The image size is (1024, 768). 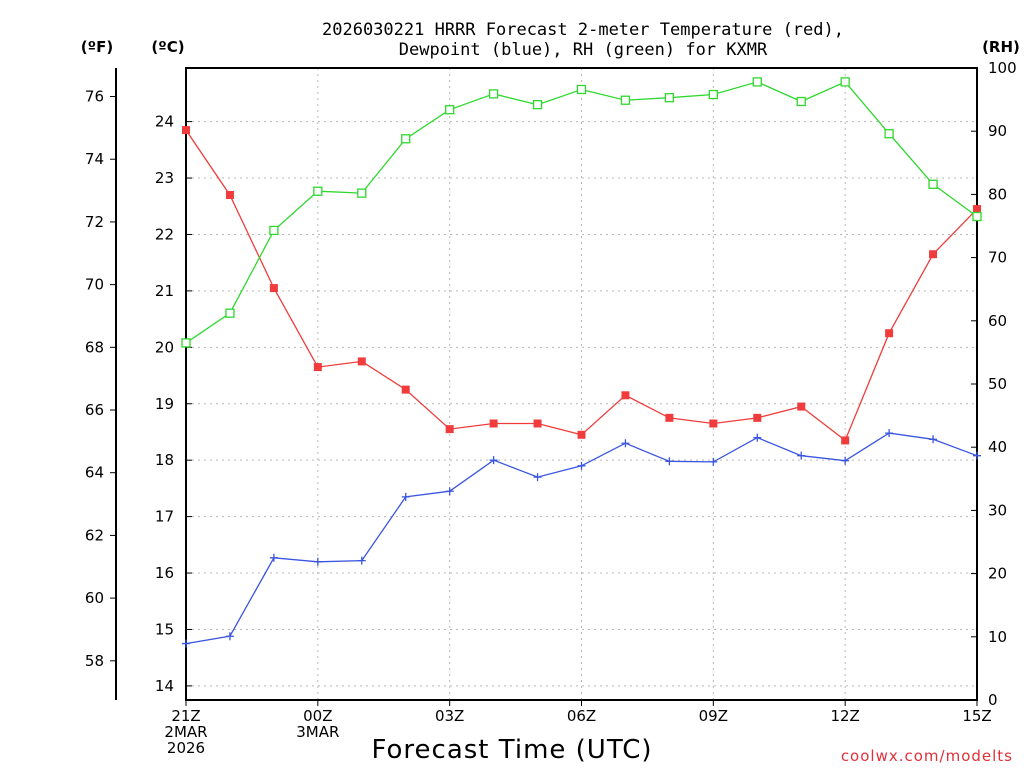 I want to click on rh-axis-unit: (RH), so click(x=1001, y=47).